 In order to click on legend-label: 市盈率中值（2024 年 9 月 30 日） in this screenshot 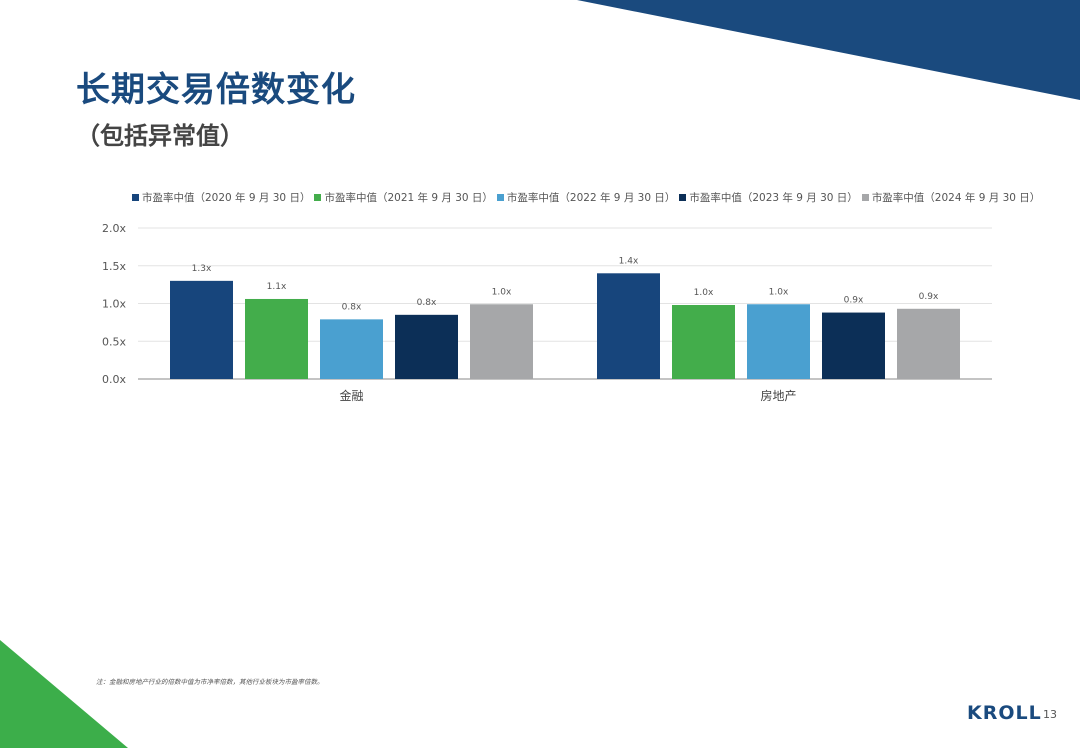, I will do `click(956, 198)`.